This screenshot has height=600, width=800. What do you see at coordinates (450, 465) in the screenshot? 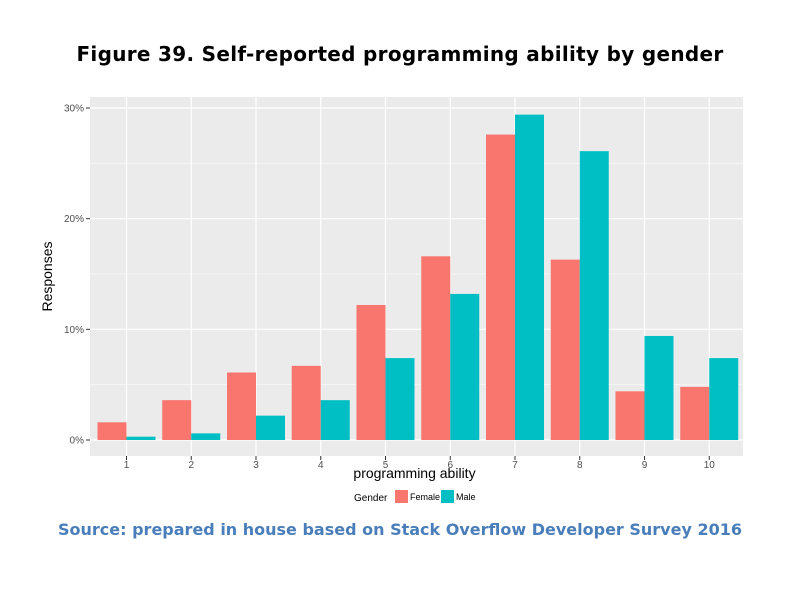
I see `x-tick-label: 6` at bounding box center [450, 465].